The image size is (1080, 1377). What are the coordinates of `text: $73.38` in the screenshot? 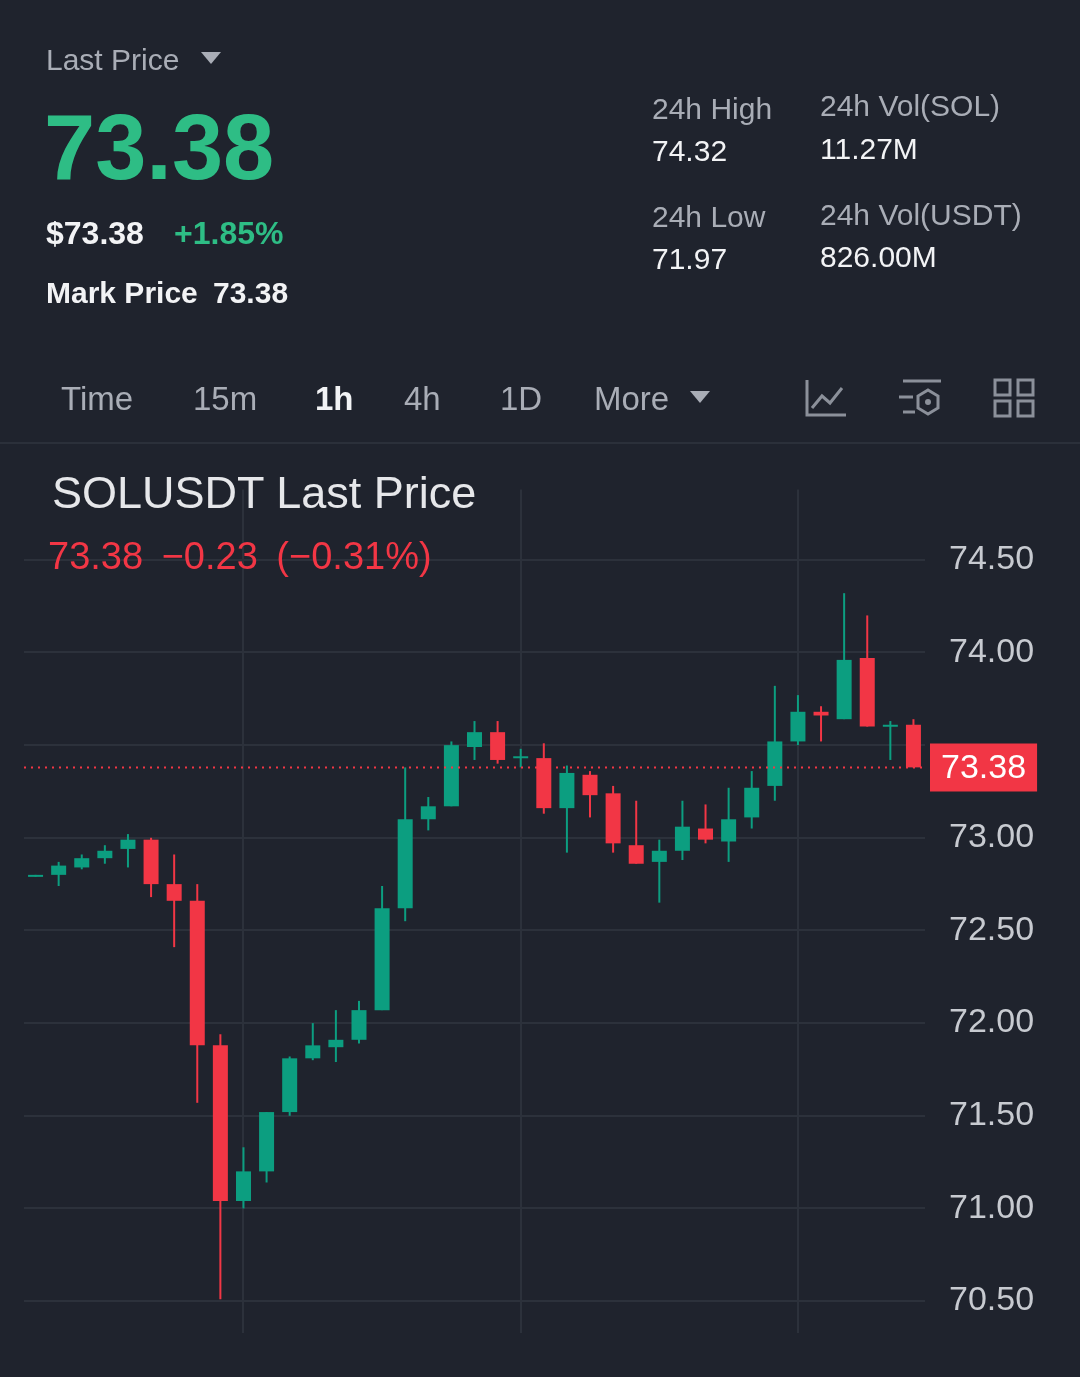 It's located at (95, 233).